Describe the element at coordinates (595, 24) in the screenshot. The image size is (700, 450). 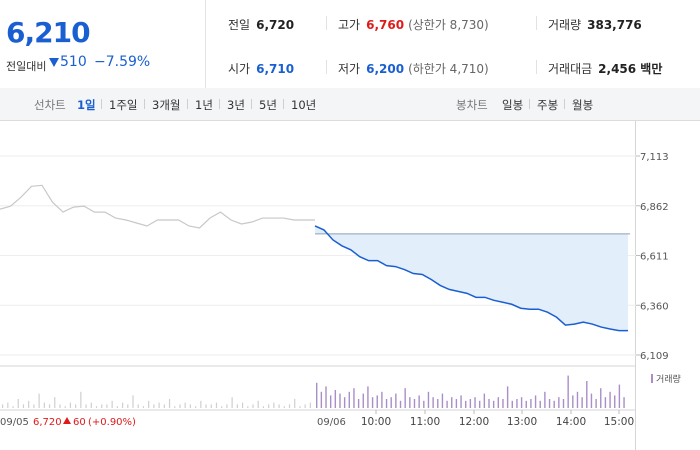
I see `stat-volume: 거래량 383,776` at that location.